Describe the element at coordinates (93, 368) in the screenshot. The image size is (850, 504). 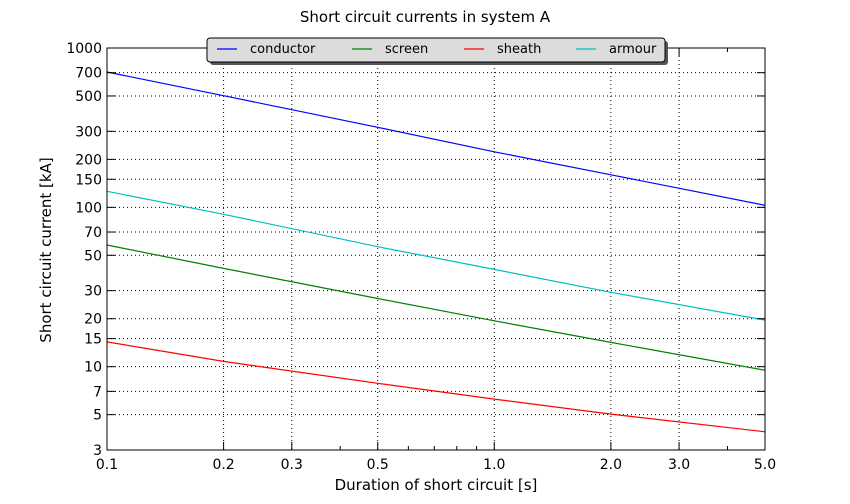
I see `y-tick-label: 10` at that location.